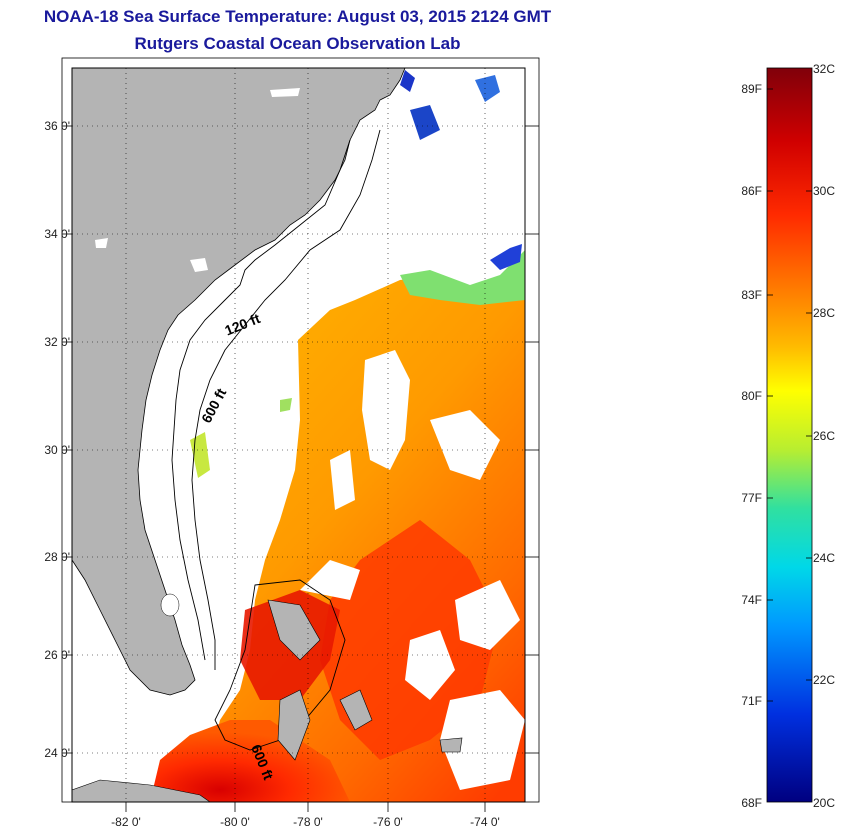 This screenshot has width=849, height=832. Describe the element at coordinates (242, 324) in the screenshot. I see `isobath-label-120ft: 120 ft` at that location.